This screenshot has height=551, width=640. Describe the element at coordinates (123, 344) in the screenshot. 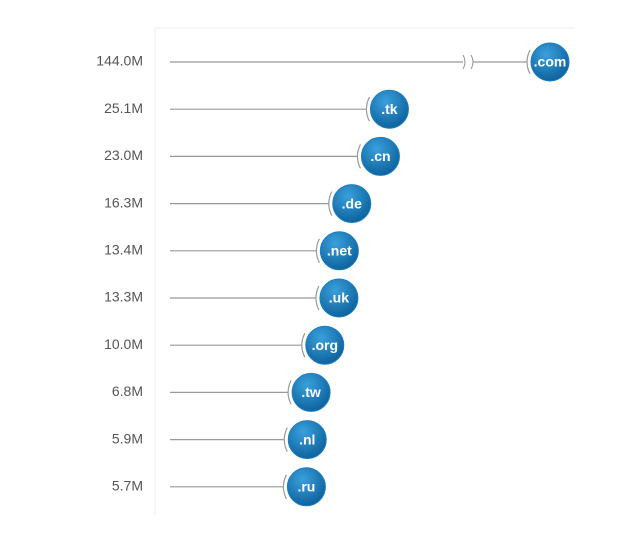

I see `value-label: 10.0M` at that location.